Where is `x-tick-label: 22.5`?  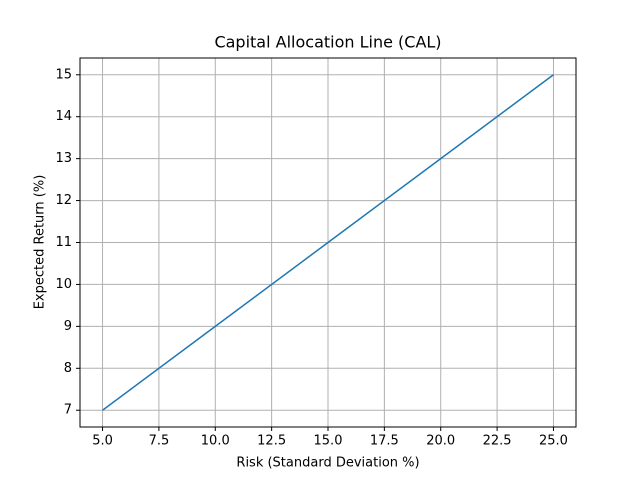 x-tick-label: 22.5 is located at coordinates (497, 441).